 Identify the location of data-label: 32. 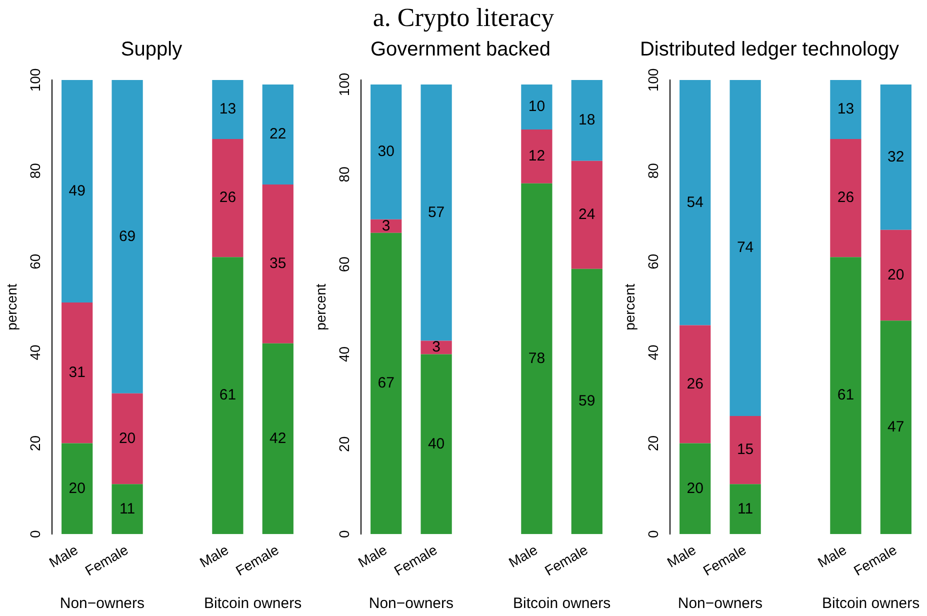
(896, 157).